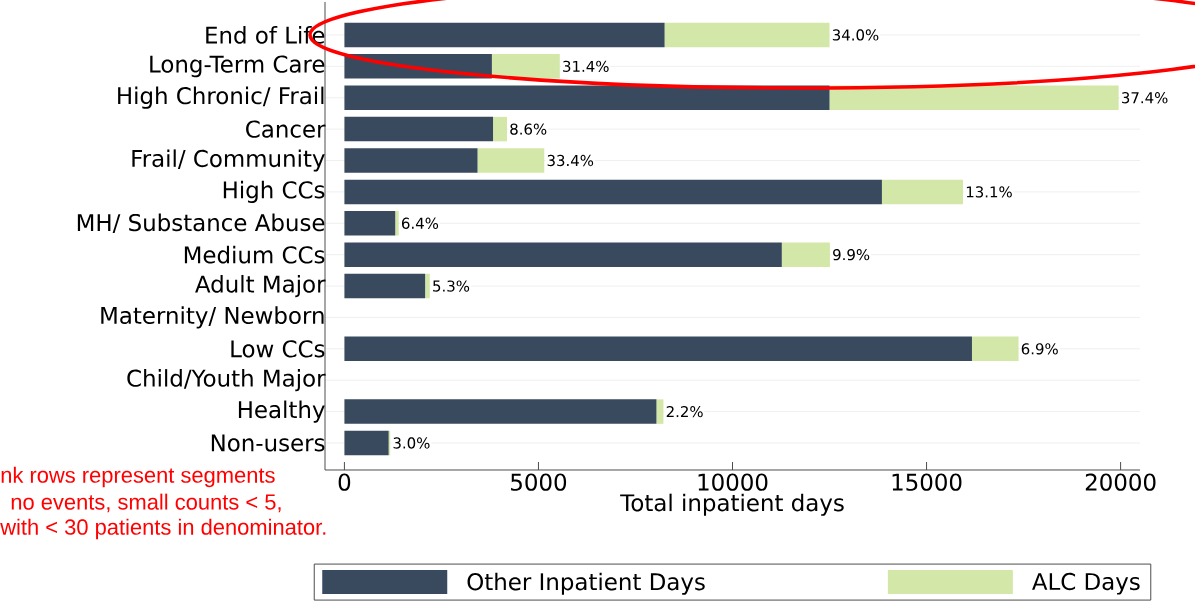 The image size is (1195, 613). Describe the element at coordinates (1145, 98) in the screenshot. I see `annotation: 37.4%` at that location.